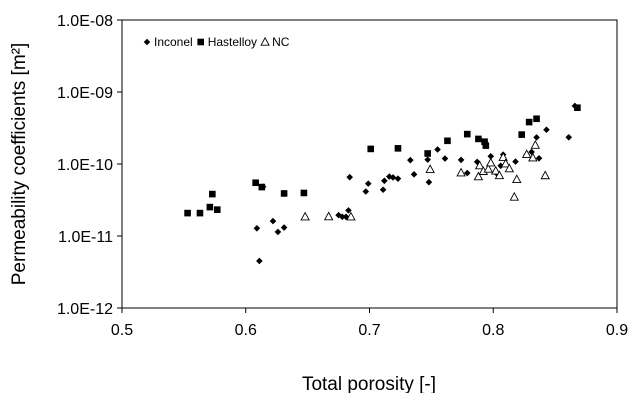 Image resolution: width=628 pixels, height=393 pixels. I want to click on hastelloy-legend-icon, so click(201, 42).